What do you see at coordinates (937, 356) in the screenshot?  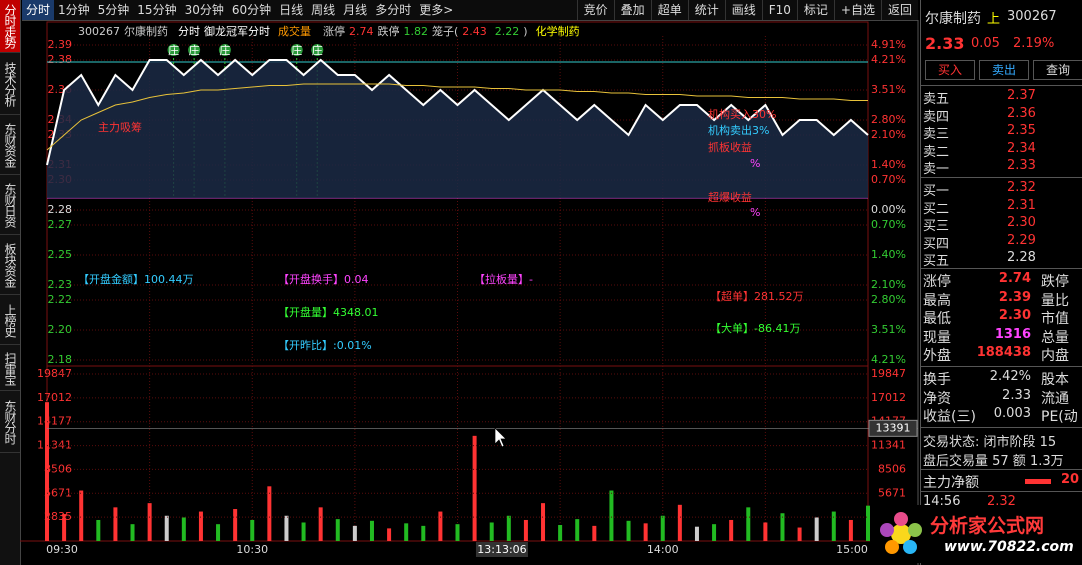 I see `stat-label: 外盘` at bounding box center [937, 356].